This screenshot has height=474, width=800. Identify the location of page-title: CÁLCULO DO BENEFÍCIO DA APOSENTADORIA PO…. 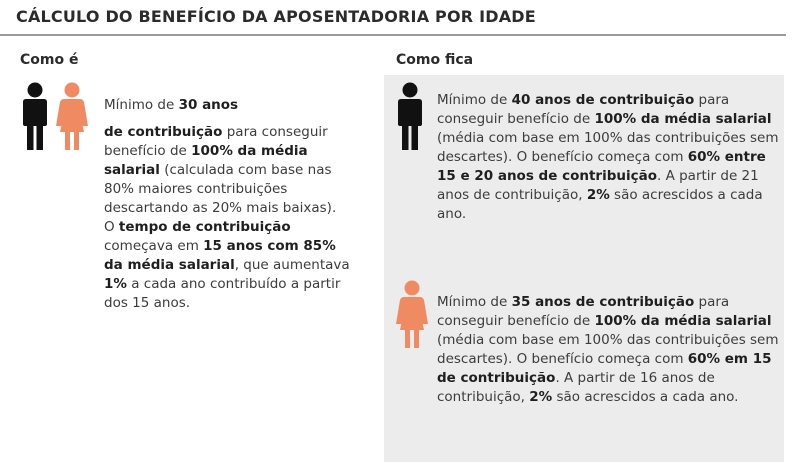
(276, 16).